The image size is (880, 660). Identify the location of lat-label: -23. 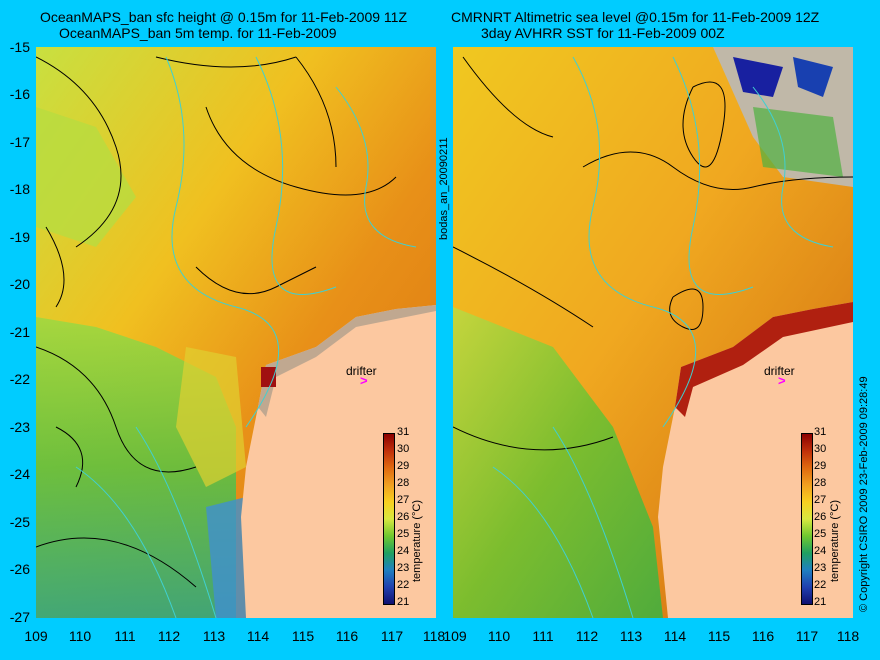
(19, 427).